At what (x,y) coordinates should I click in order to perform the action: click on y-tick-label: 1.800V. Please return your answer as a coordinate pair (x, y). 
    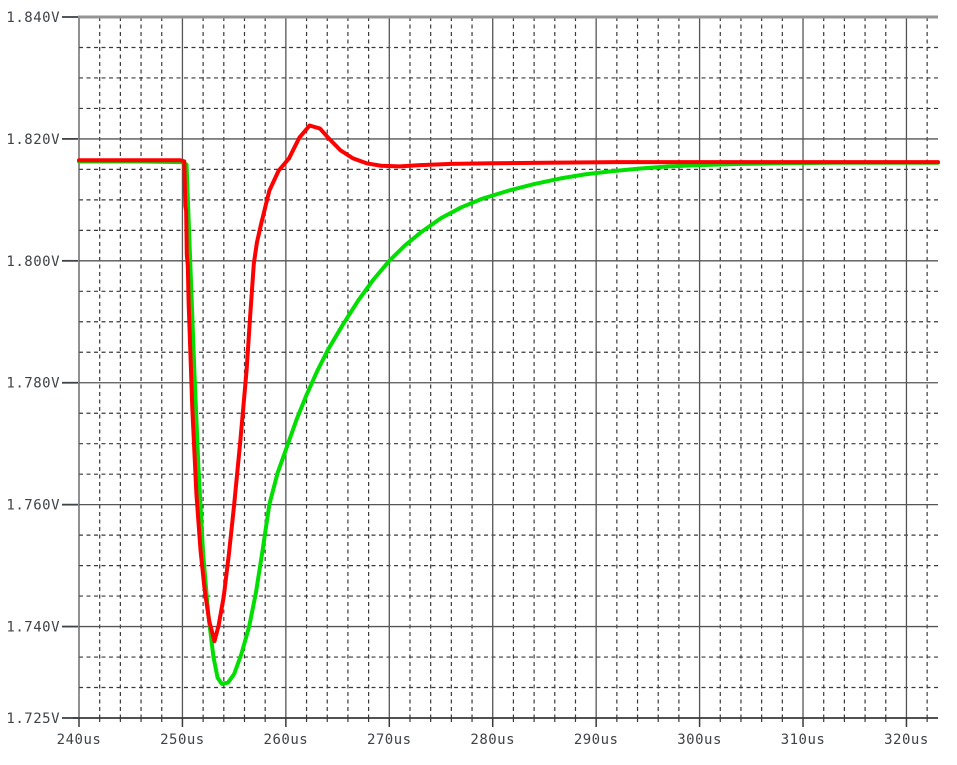
    Looking at the image, I should click on (33, 262).